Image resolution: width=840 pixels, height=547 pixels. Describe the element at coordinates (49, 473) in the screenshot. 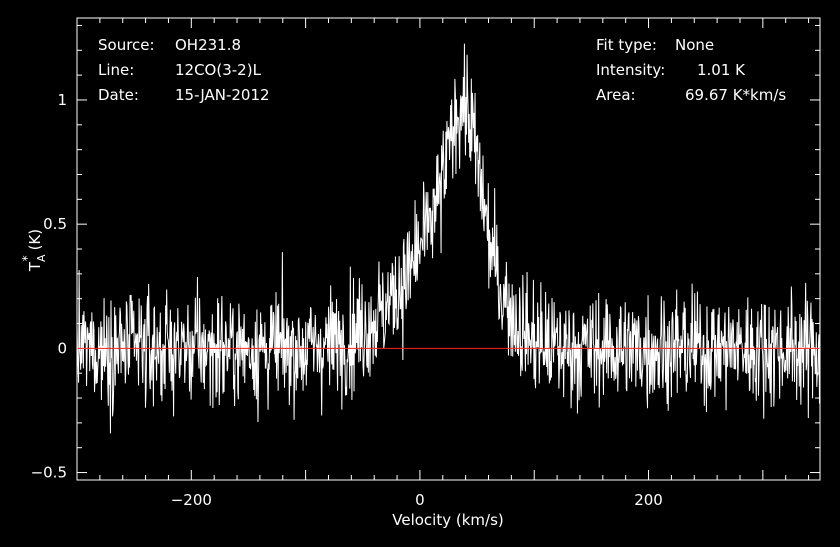

I see `y-tick-label: −0.5` at that location.